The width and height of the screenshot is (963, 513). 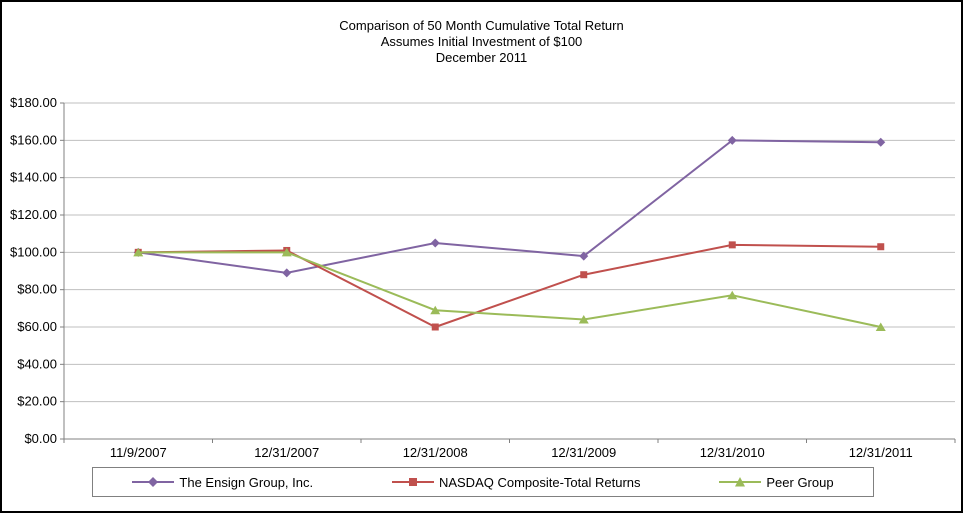 What do you see at coordinates (881, 452) in the screenshot?
I see `x-axis-label: 12/31/2011` at bounding box center [881, 452].